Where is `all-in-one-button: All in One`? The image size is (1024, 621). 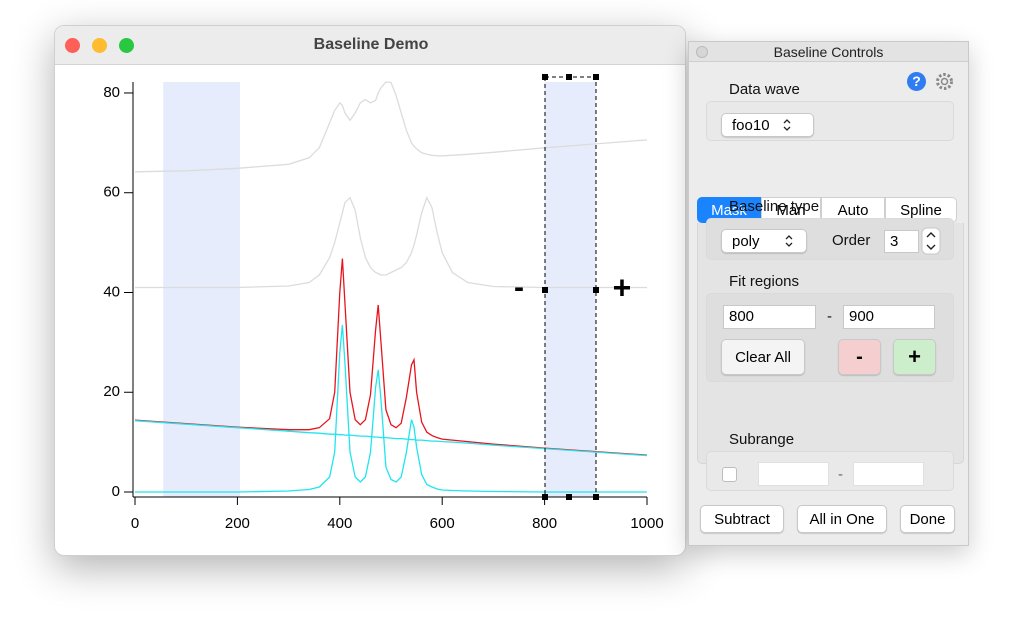 all-in-one-button: All in One is located at coordinates (842, 519).